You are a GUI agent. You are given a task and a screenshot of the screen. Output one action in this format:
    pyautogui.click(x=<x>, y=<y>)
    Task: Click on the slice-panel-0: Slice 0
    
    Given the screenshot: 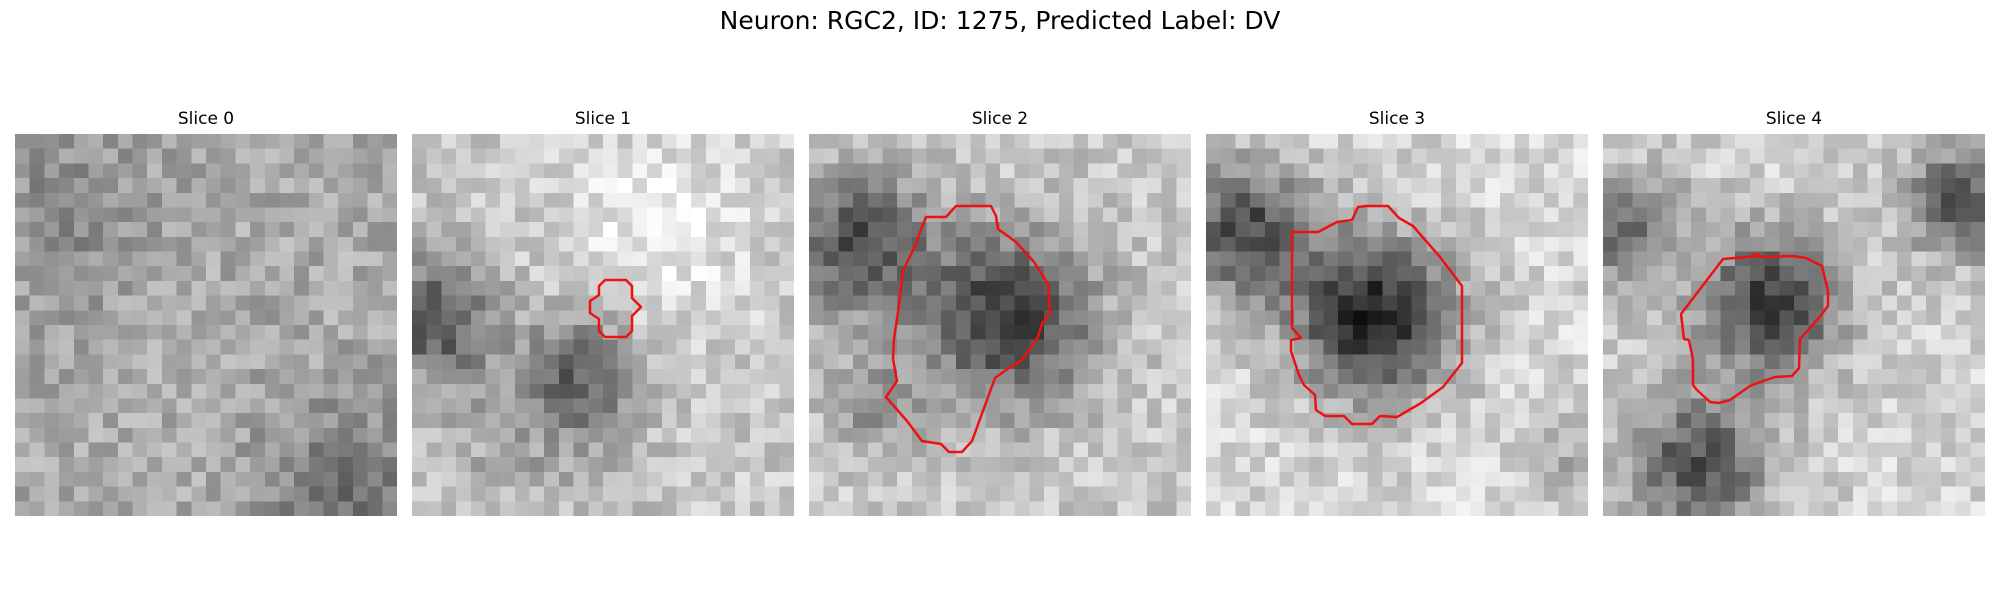 What is the action you would take?
    pyautogui.click(x=206, y=312)
    